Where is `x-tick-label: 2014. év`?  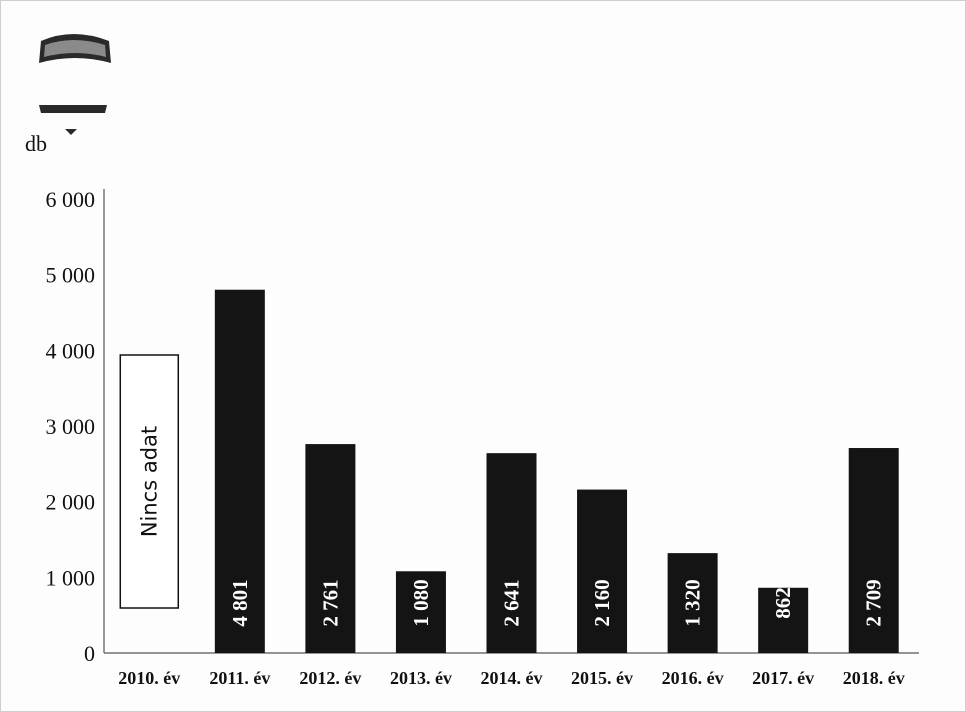 x-tick-label: 2014. év is located at coordinates (512, 678).